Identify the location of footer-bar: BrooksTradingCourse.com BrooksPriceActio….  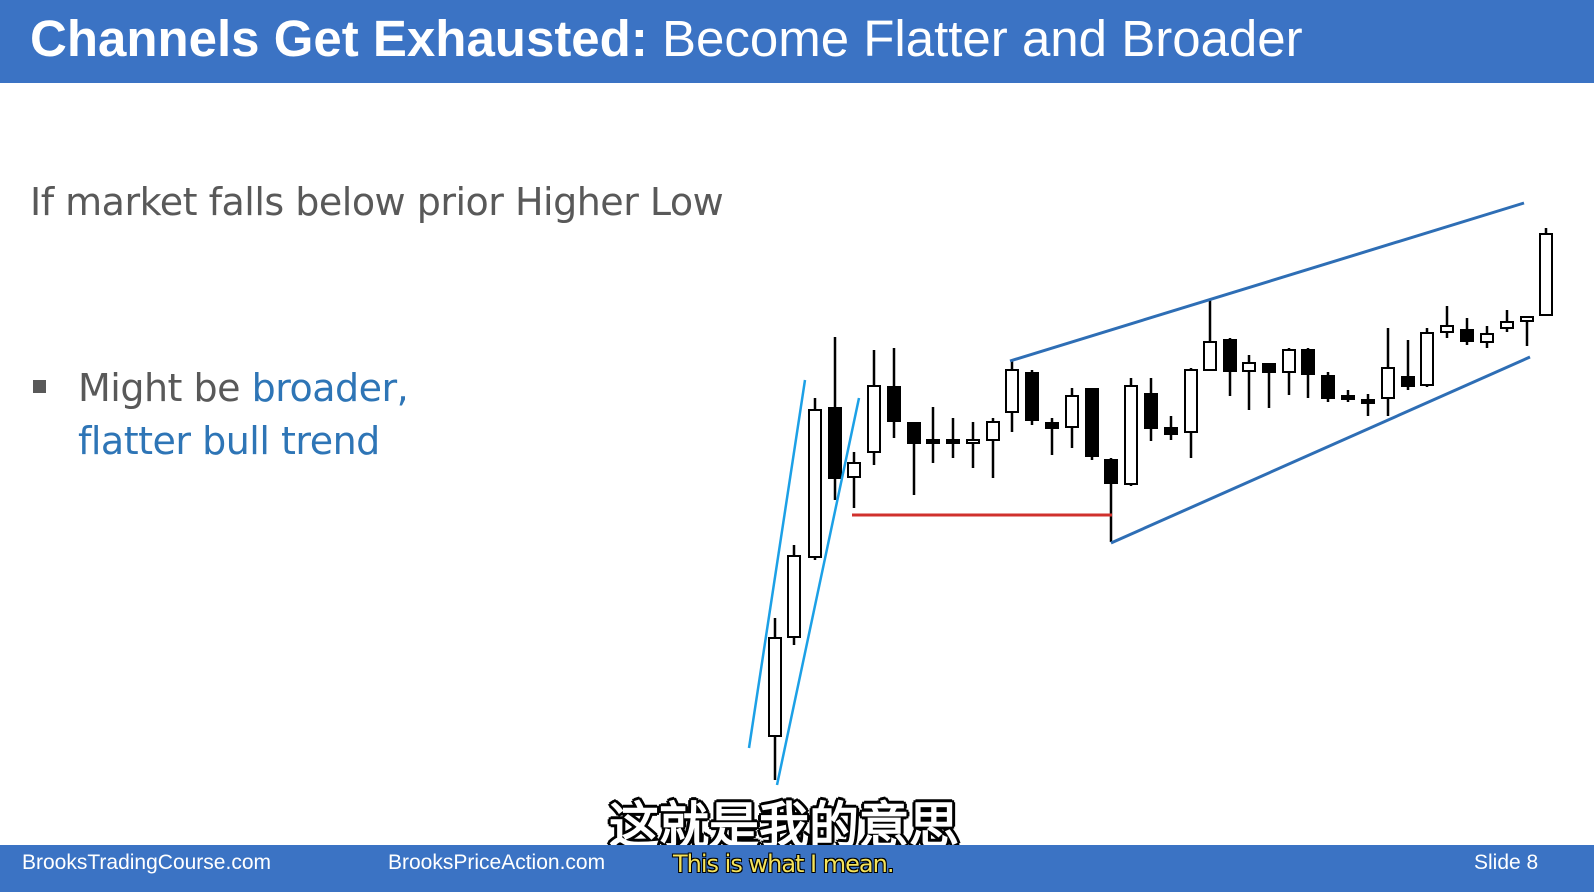
(797, 868).